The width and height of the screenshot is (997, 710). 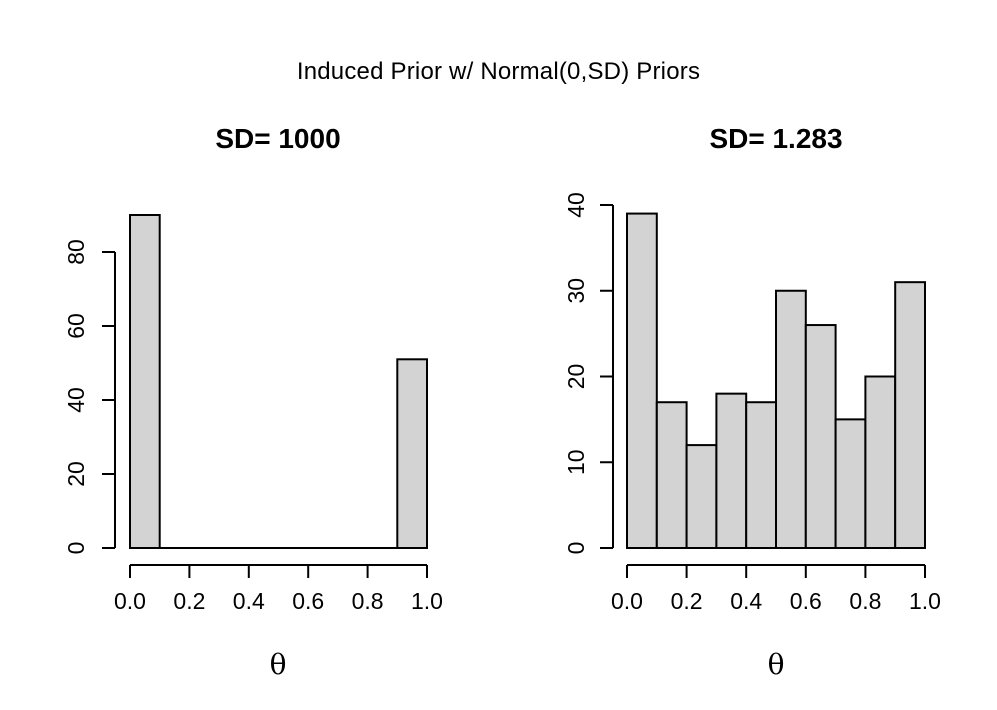 I want to click on y-tick-label: 60, so click(x=76, y=326).